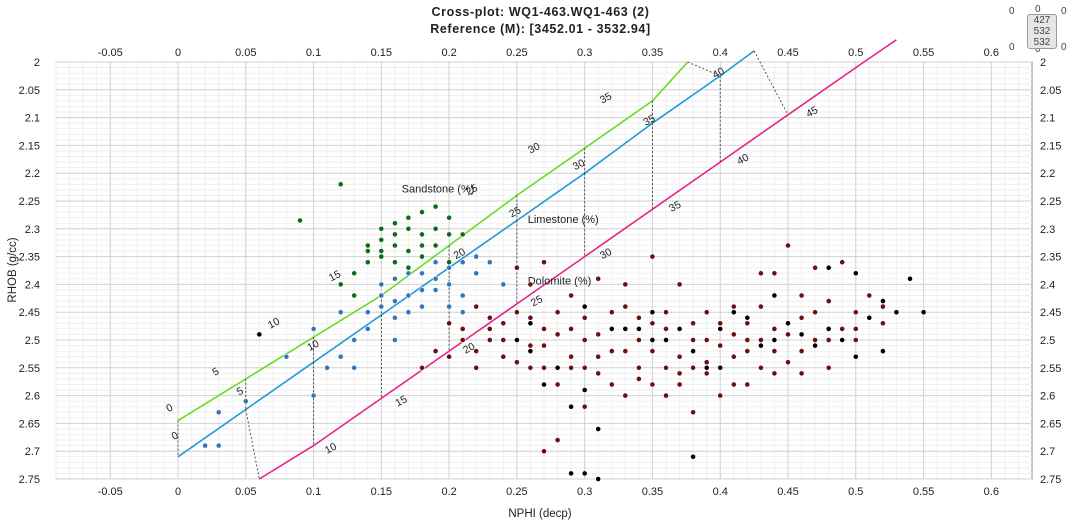 The height and width of the screenshot is (526, 1081). What do you see at coordinates (438, 190) in the screenshot?
I see `lithology-name-label: Sandstone (%)` at bounding box center [438, 190].